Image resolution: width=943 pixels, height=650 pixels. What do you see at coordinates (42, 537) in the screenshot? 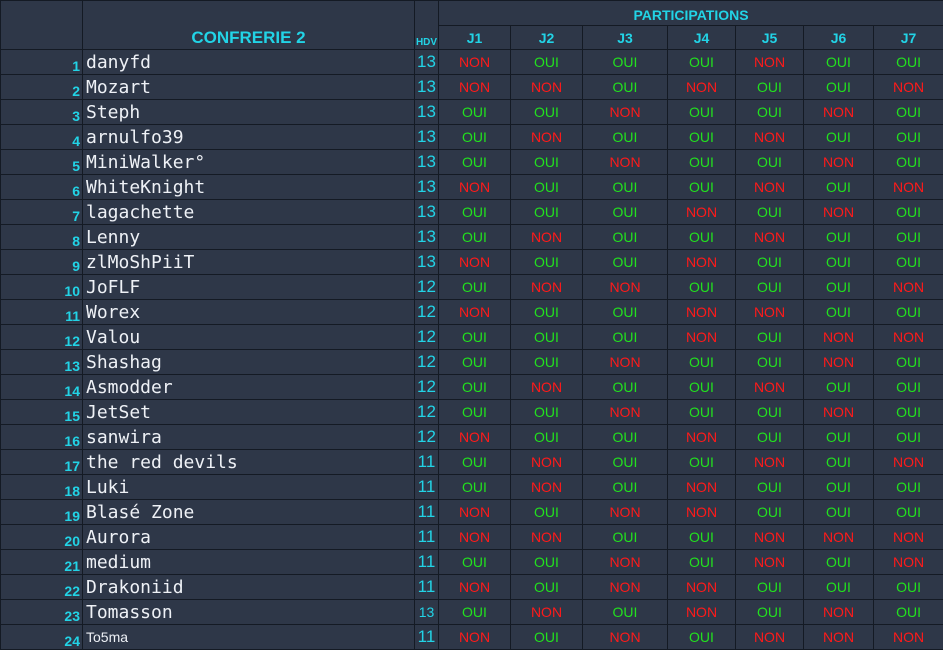
I see `rank-number: 20` at bounding box center [42, 537].